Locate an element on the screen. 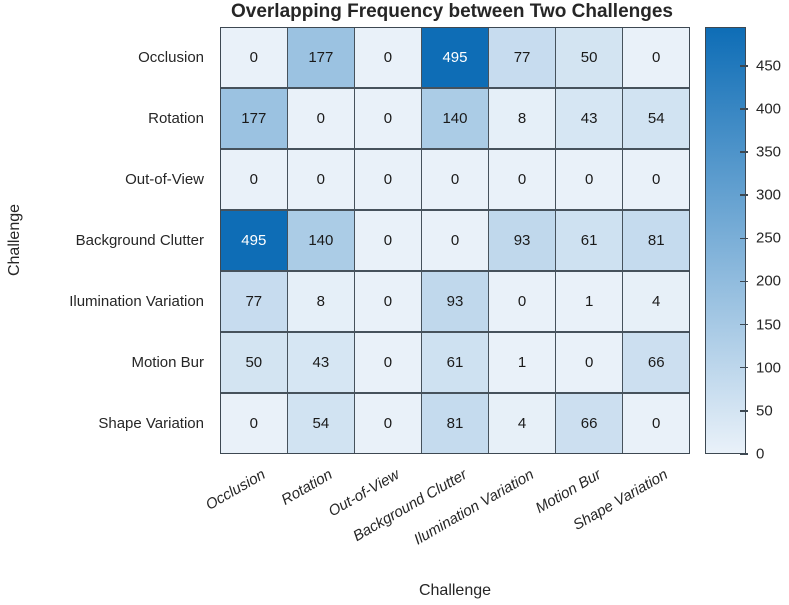 This screenshot has width=789, height=605. colorbar-gradient is located at coordinates (725, 240).